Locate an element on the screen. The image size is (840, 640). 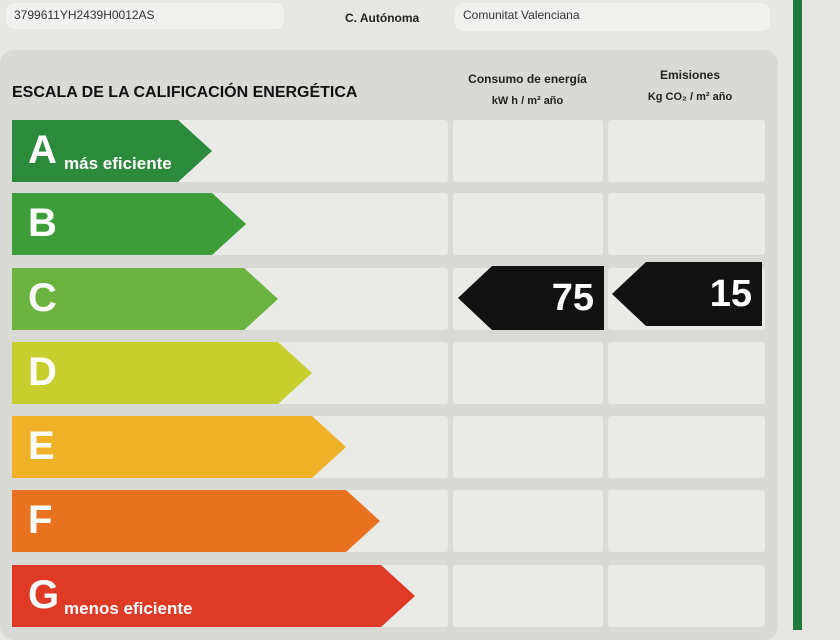
region-label: C. Autónoma is located at coordinates (382, 18).